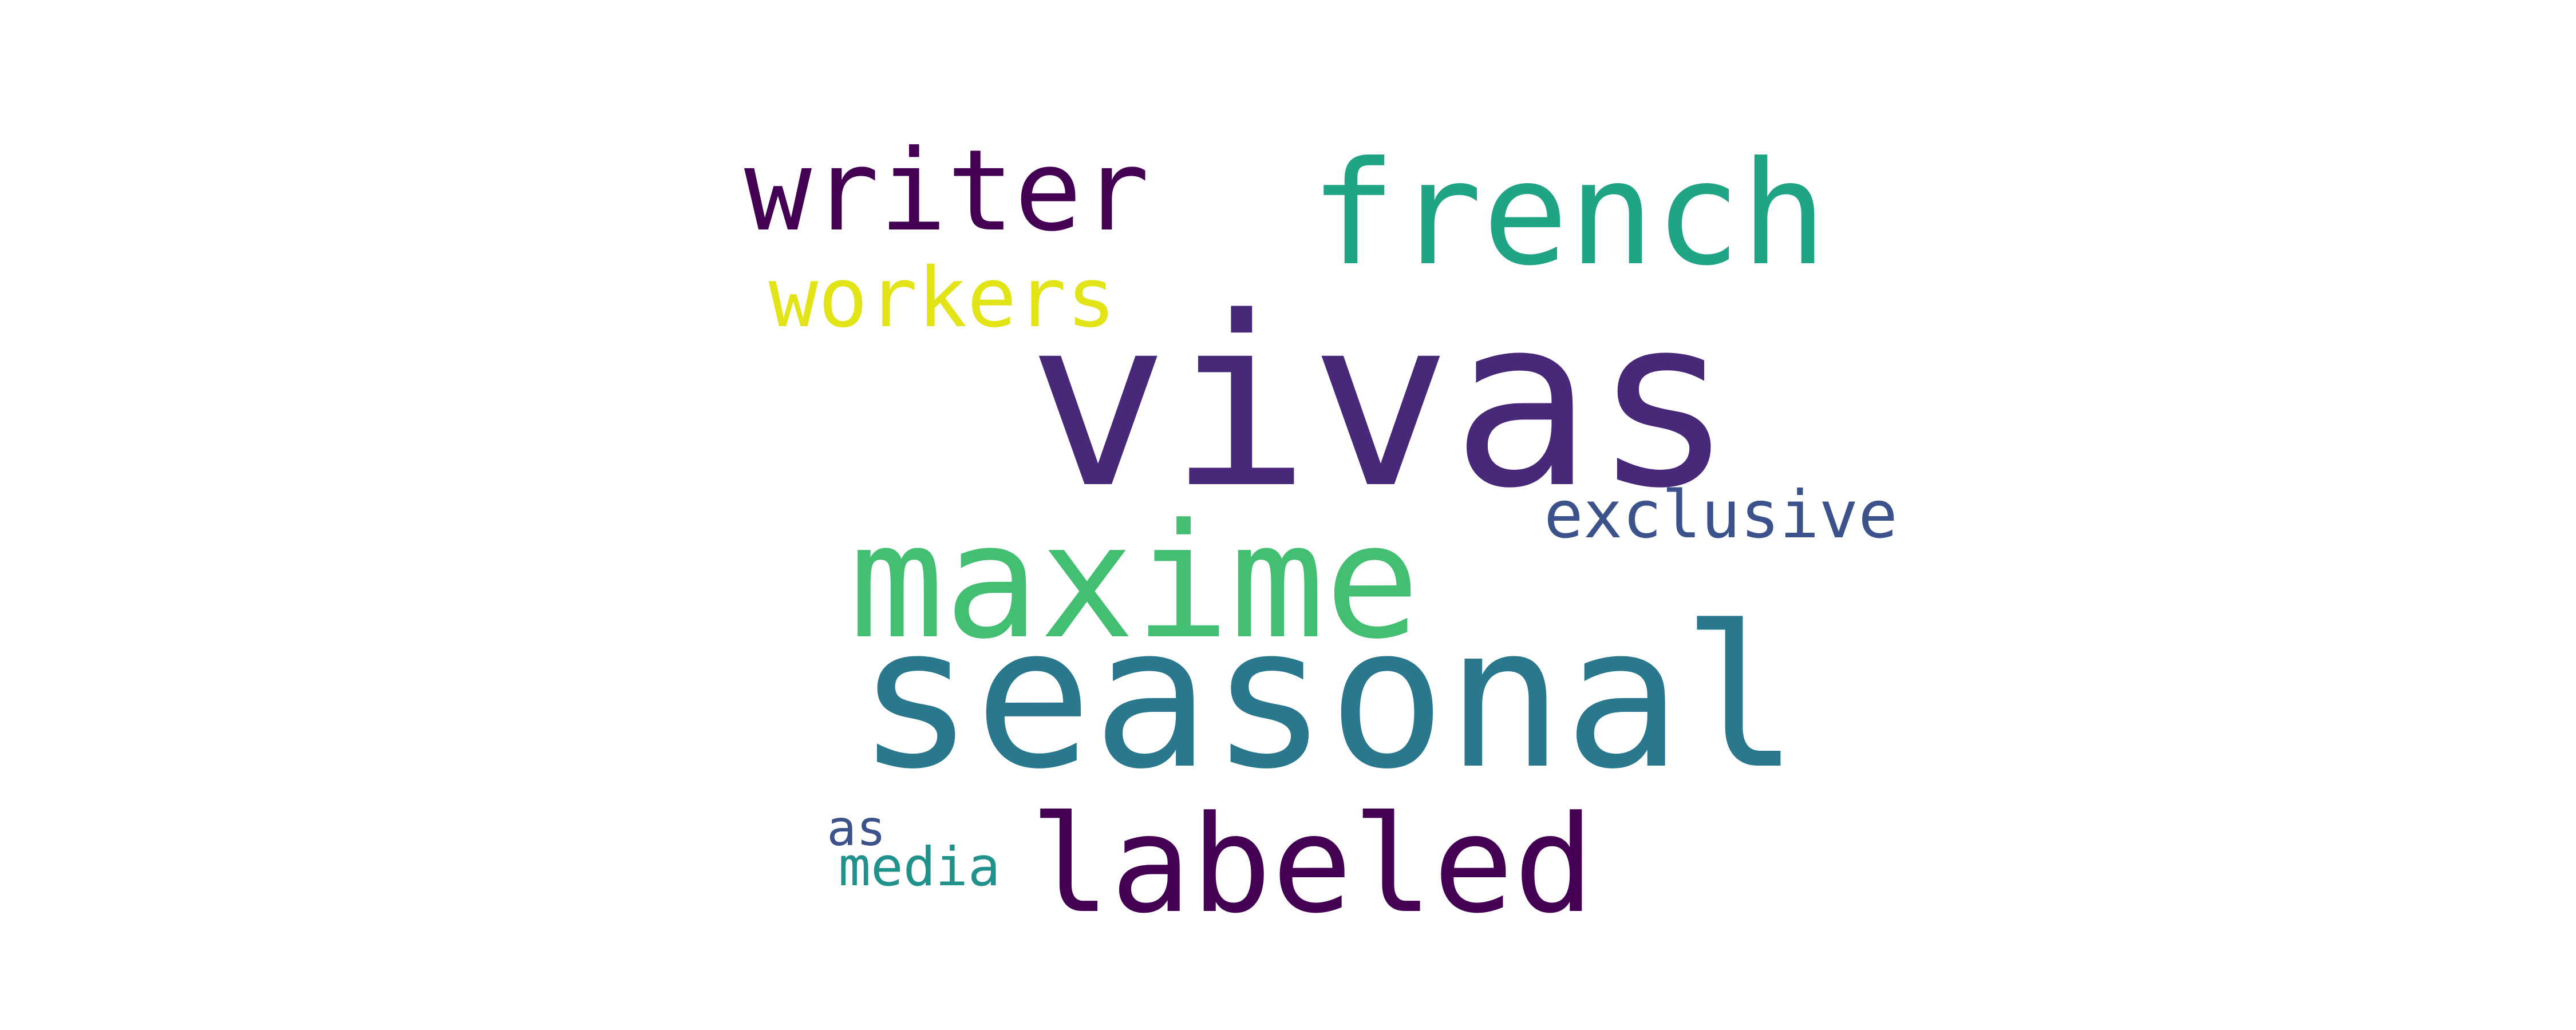 The width and height of the screenshot is (2576, 1030). Describe the element at coordinates (1568, 213) in the screenshot. I see `word-french: french` at that location.